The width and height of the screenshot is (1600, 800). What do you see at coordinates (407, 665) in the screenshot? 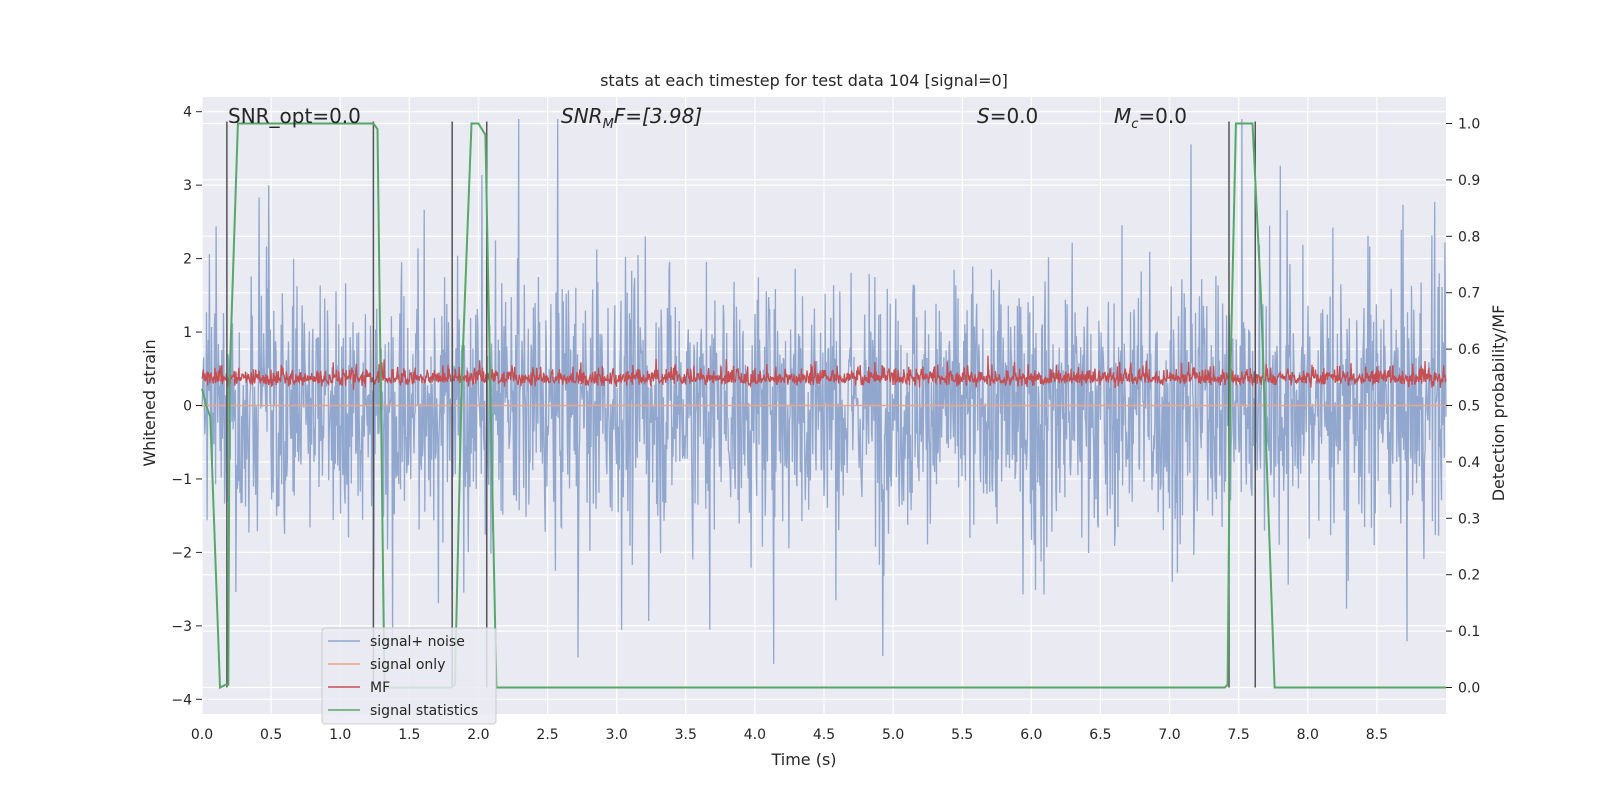
I see `legend-label-signal-only: signal only` at bounding box center [407, 665].